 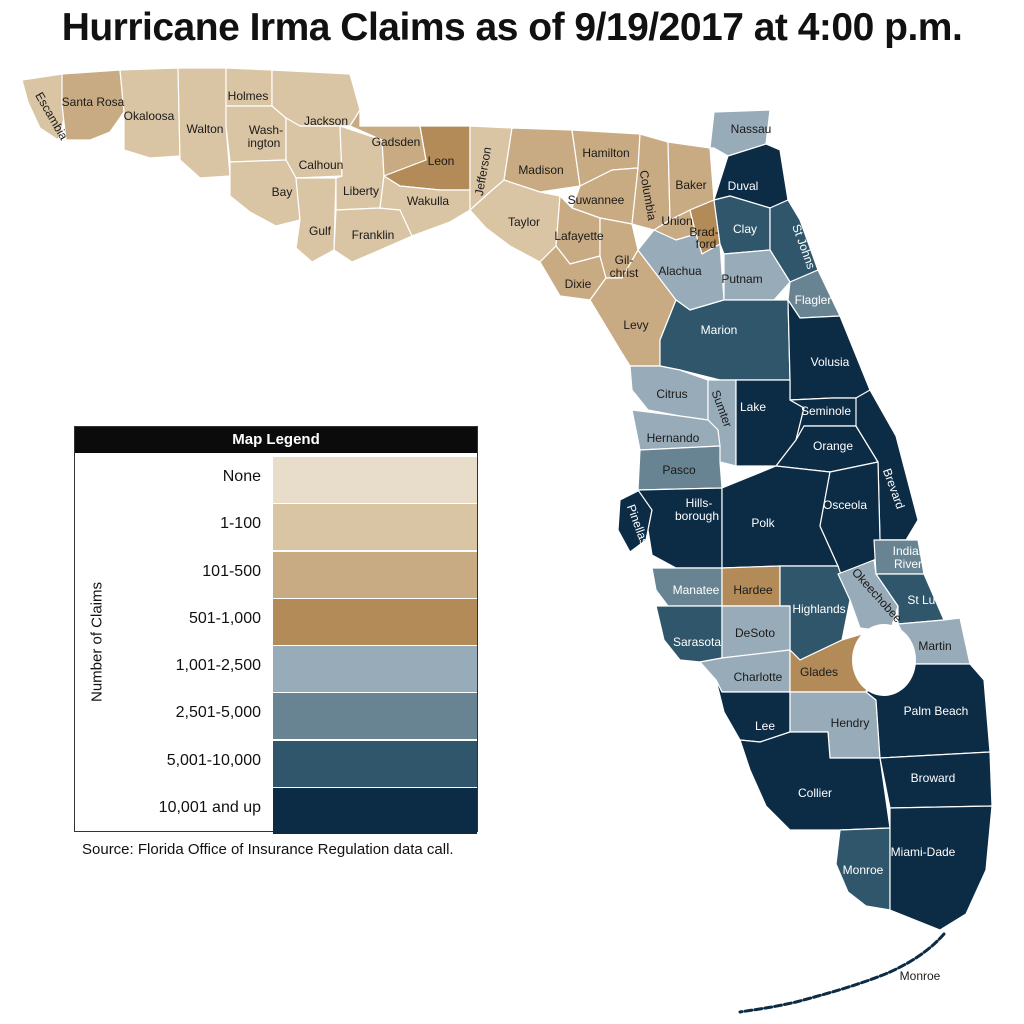 I want to click on label-miami-dade: Miami-Dade, so click(x=923, y=852).